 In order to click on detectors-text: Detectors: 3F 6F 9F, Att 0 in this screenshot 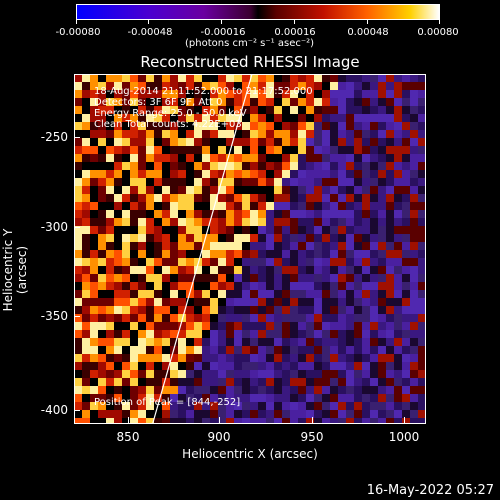, I will do `click(158, 102)`.